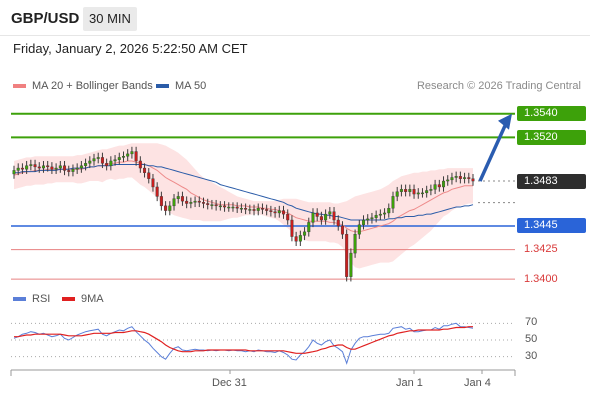  Describe the element at coordinates (498, 86) in the screenshot. I see `credit-text: Research © 2026 Trading Central` at that location.